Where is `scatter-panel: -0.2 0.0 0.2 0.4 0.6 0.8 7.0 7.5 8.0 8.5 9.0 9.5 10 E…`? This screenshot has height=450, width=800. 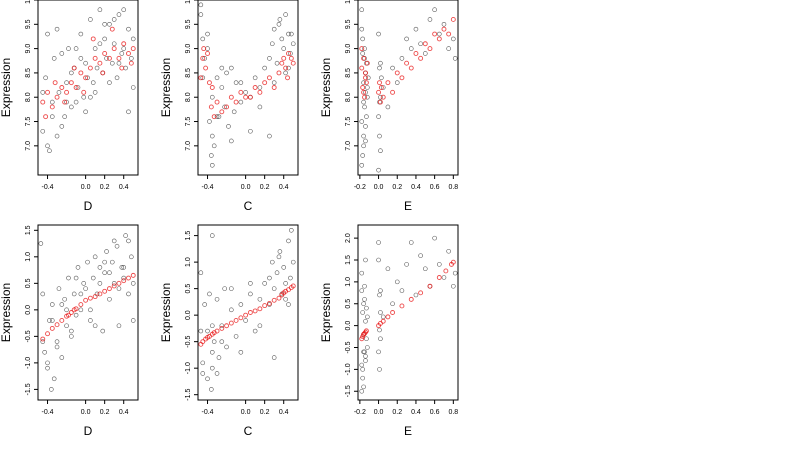 scatter-panel: -0.2 0.0 0.2 0.4 0.6 0.8 7.0 7.5 8.0 8.5 9.0 9.5 10 E… is located at coordinates (389, 106).